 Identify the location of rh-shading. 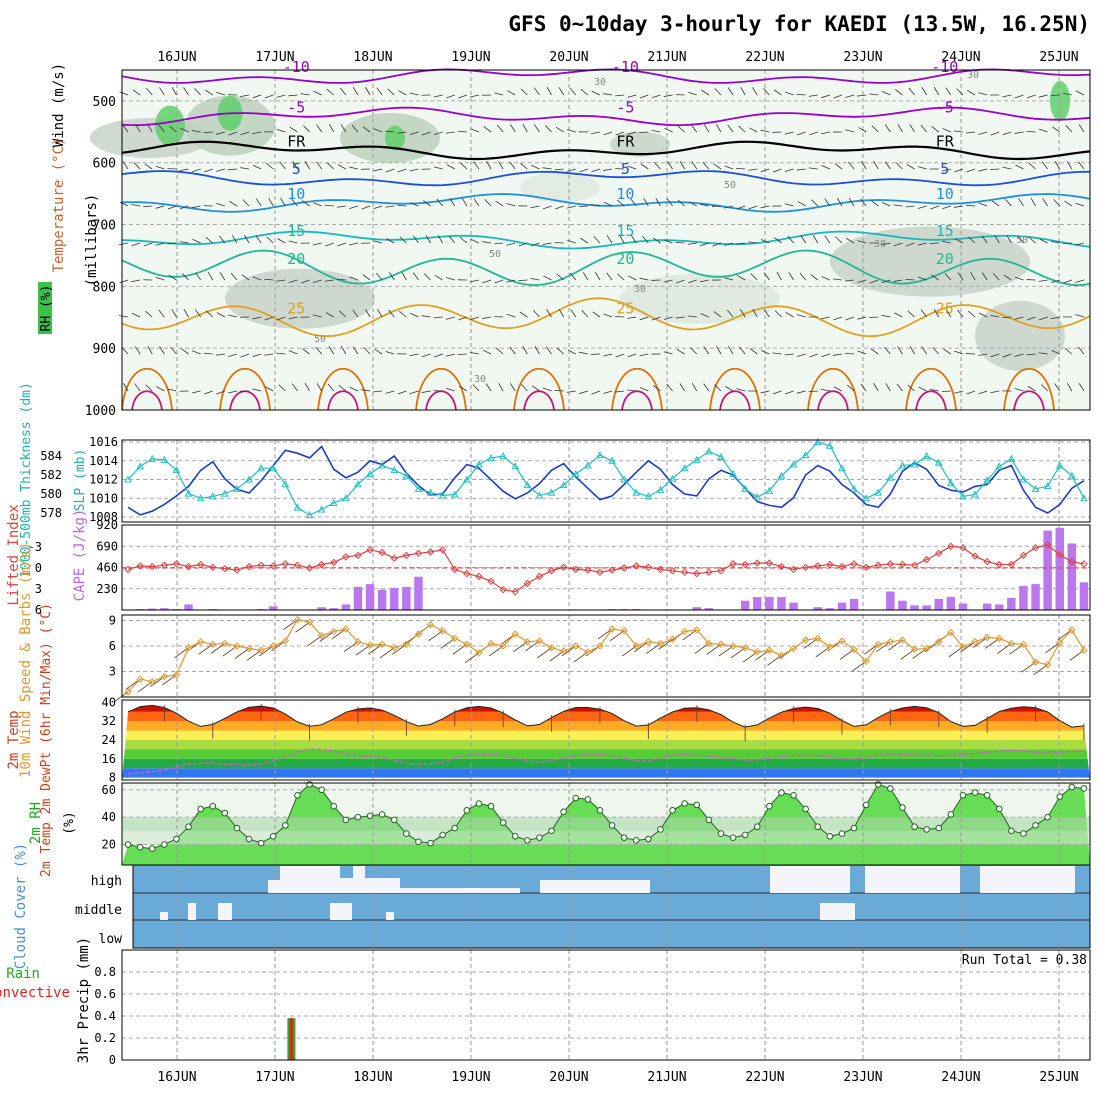
(1020, 335).